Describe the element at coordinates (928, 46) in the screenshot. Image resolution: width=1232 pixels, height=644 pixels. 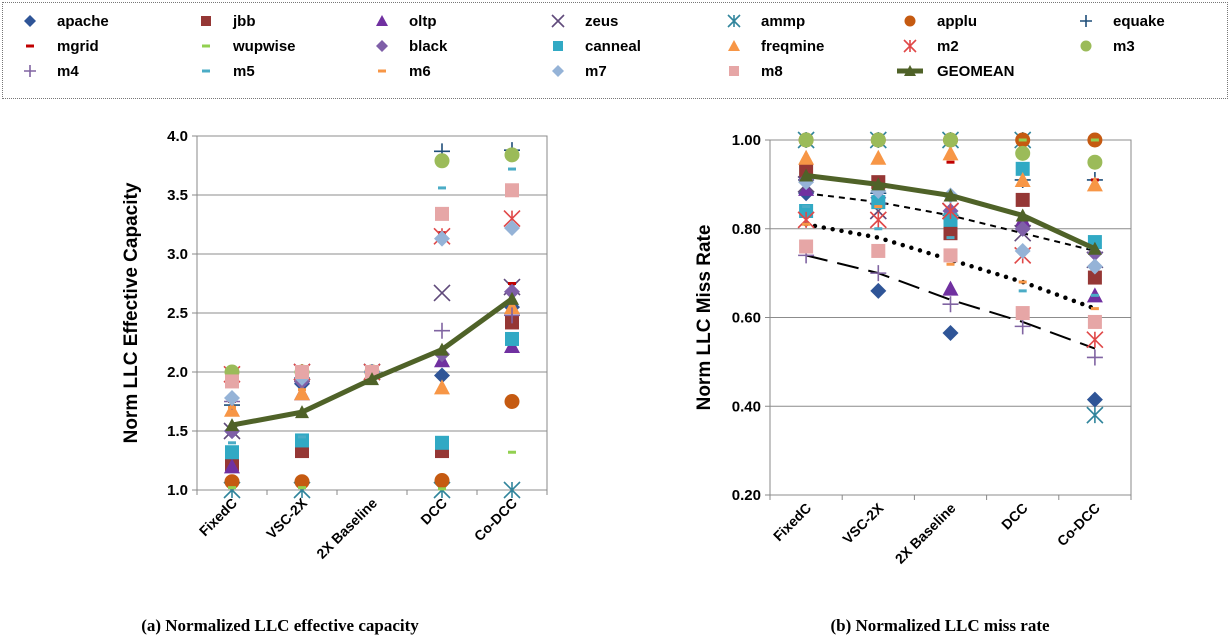
I see `legend-item-m2: m2` at that location.